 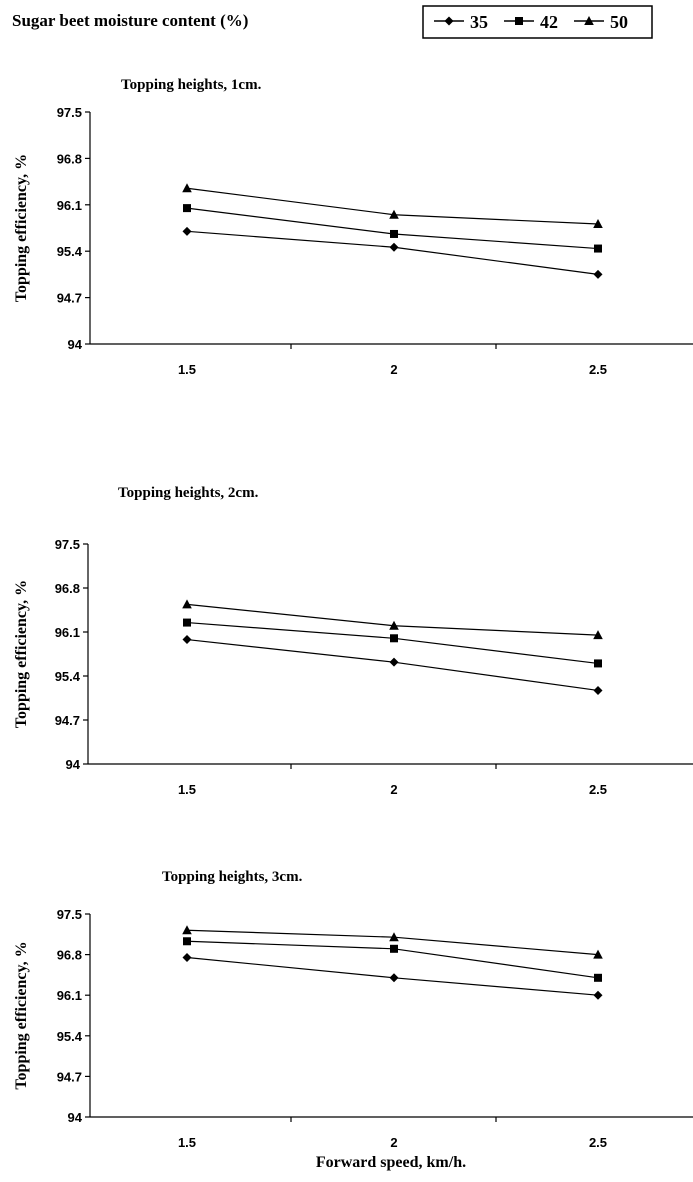 I want to click on legend: 35 42 50, so click(x=537, y=22).